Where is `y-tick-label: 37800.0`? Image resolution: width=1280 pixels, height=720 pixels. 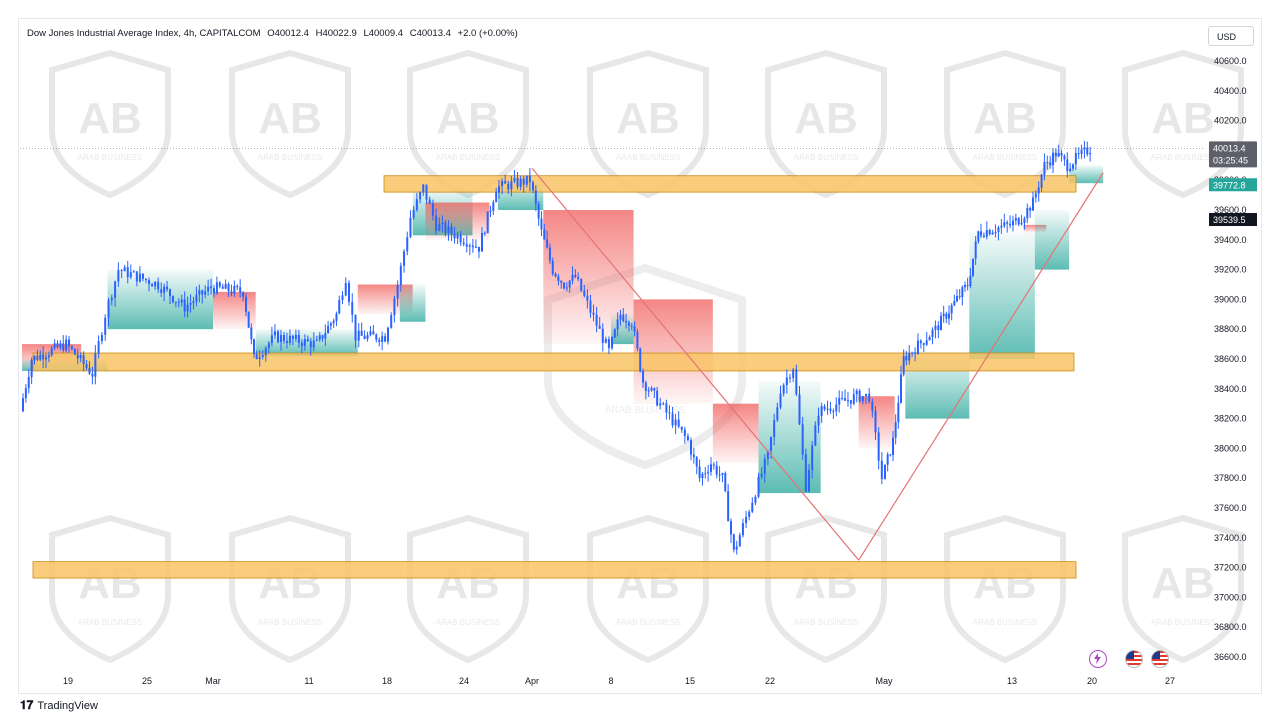 y-tick-label: 37800.0 is located at coordinates (1230, 478).